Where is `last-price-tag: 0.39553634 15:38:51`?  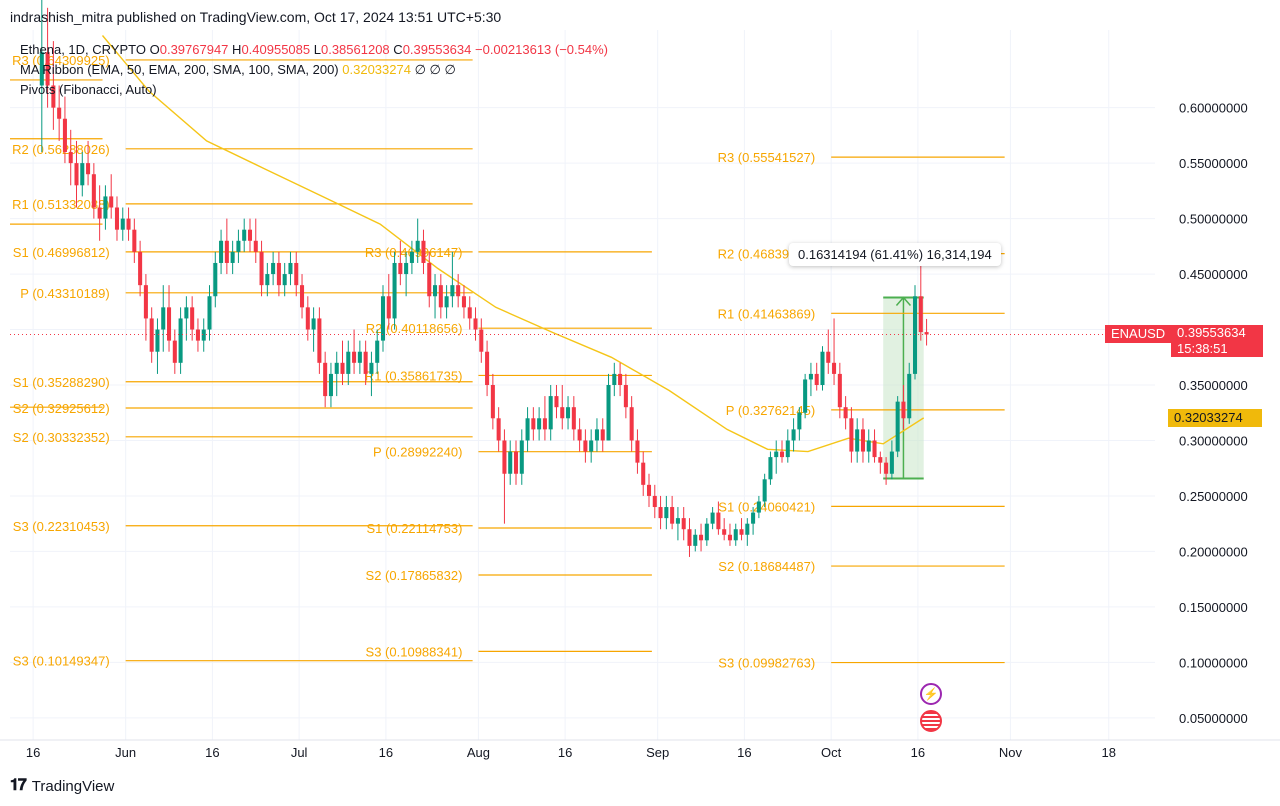
last-price-tag: 0.39553634 15:38:51 is located at coordinates (1217, 341).